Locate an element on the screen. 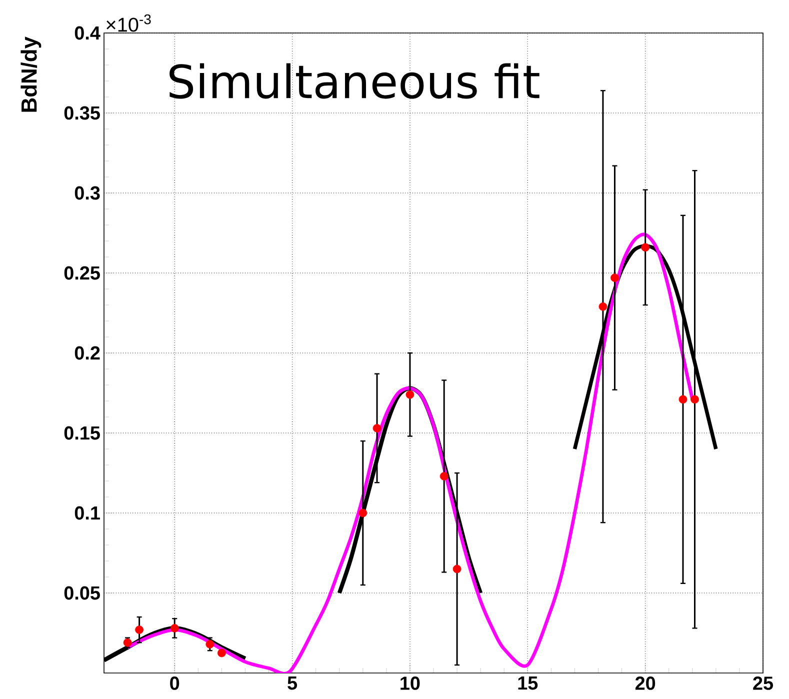 This screenshot has height=699, width=789. x-tick-label: 0 is located at coordinates (175, 683).